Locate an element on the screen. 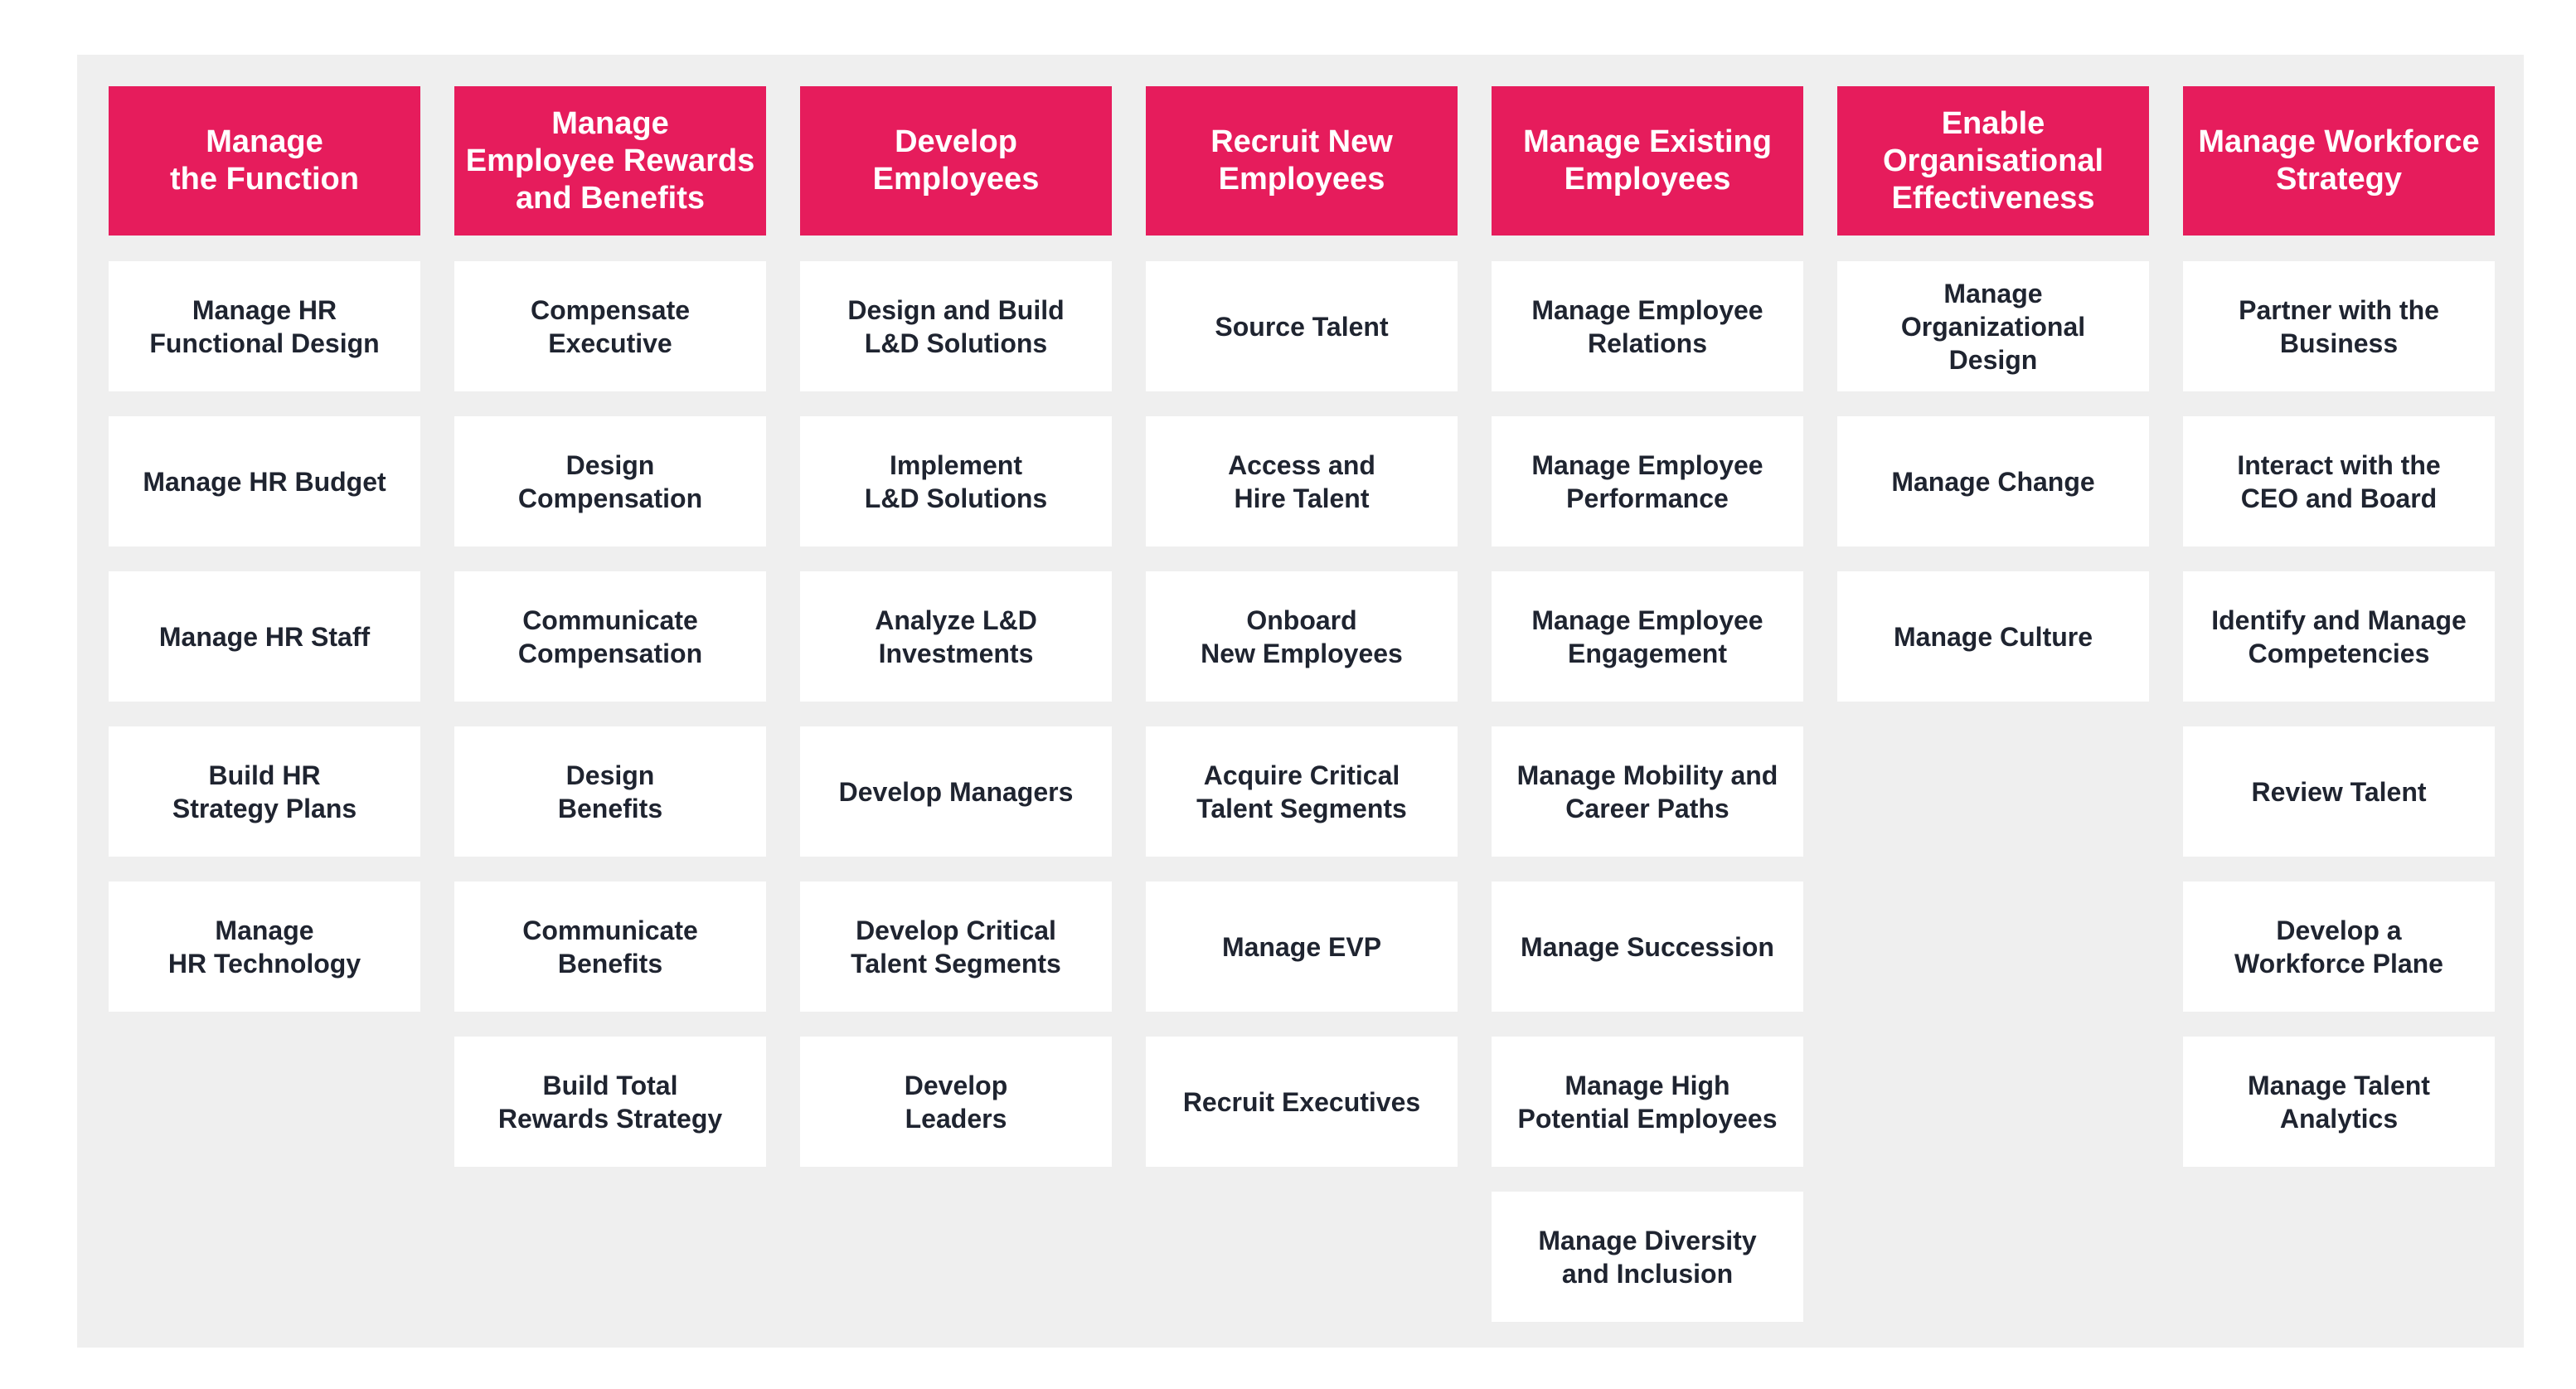 Image resolution: width=2576 pixels, height=1389 pixels. process-card: Manage HR Functional Design is located at coordinates (264, 326).